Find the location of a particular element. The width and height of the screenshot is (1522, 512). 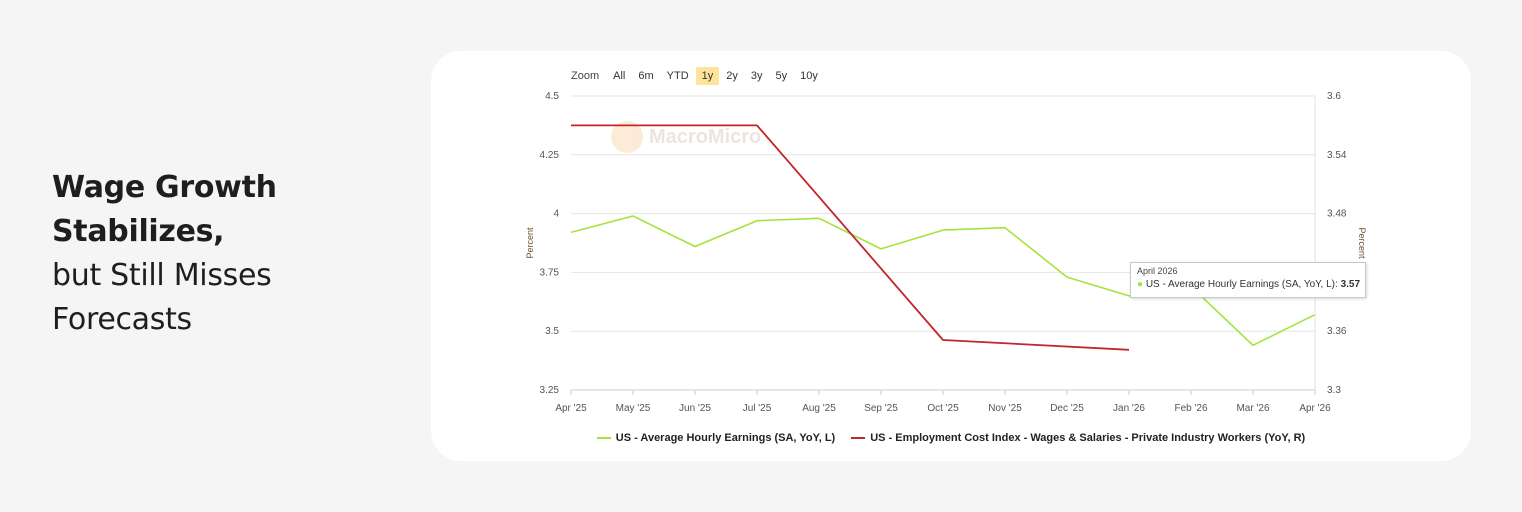

y-left-tick-label: 3.5 is located at coordinates (552, 331).